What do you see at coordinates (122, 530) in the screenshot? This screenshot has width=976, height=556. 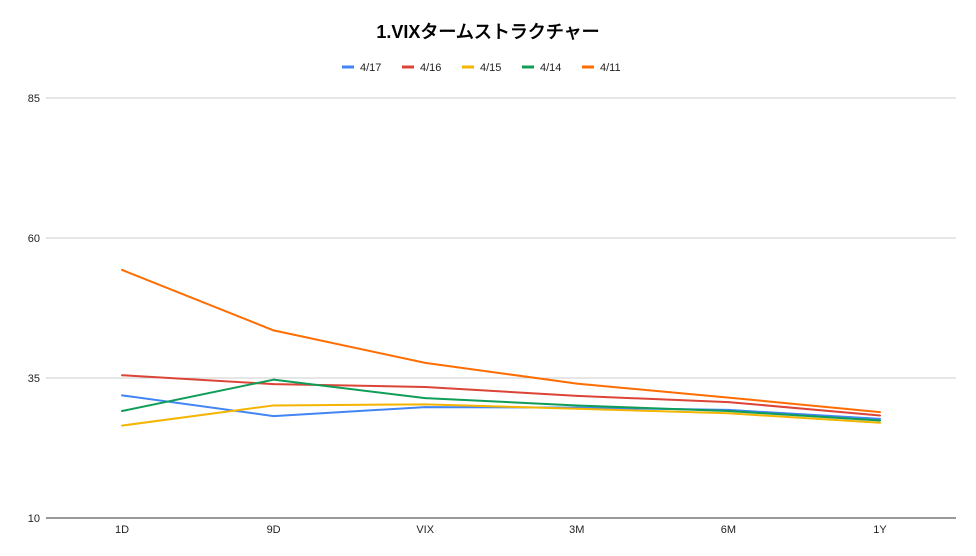 I see `x-tick-label: 1D` at bounding box center [122, 530].